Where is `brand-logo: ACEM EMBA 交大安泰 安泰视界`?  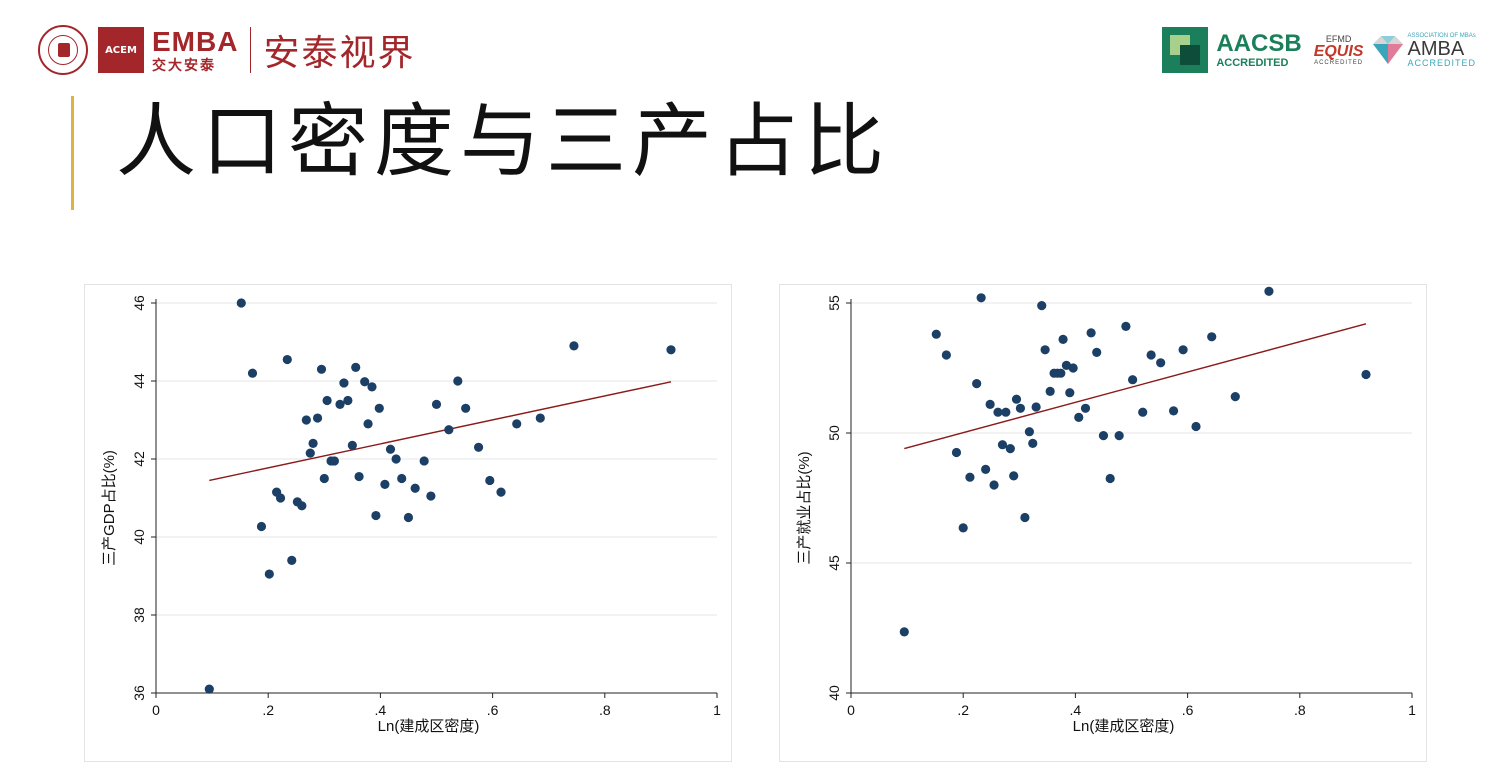 brand-logo: ACEM EMBA 交大安泰 安泰视界 is located at coordinates (226, 50).